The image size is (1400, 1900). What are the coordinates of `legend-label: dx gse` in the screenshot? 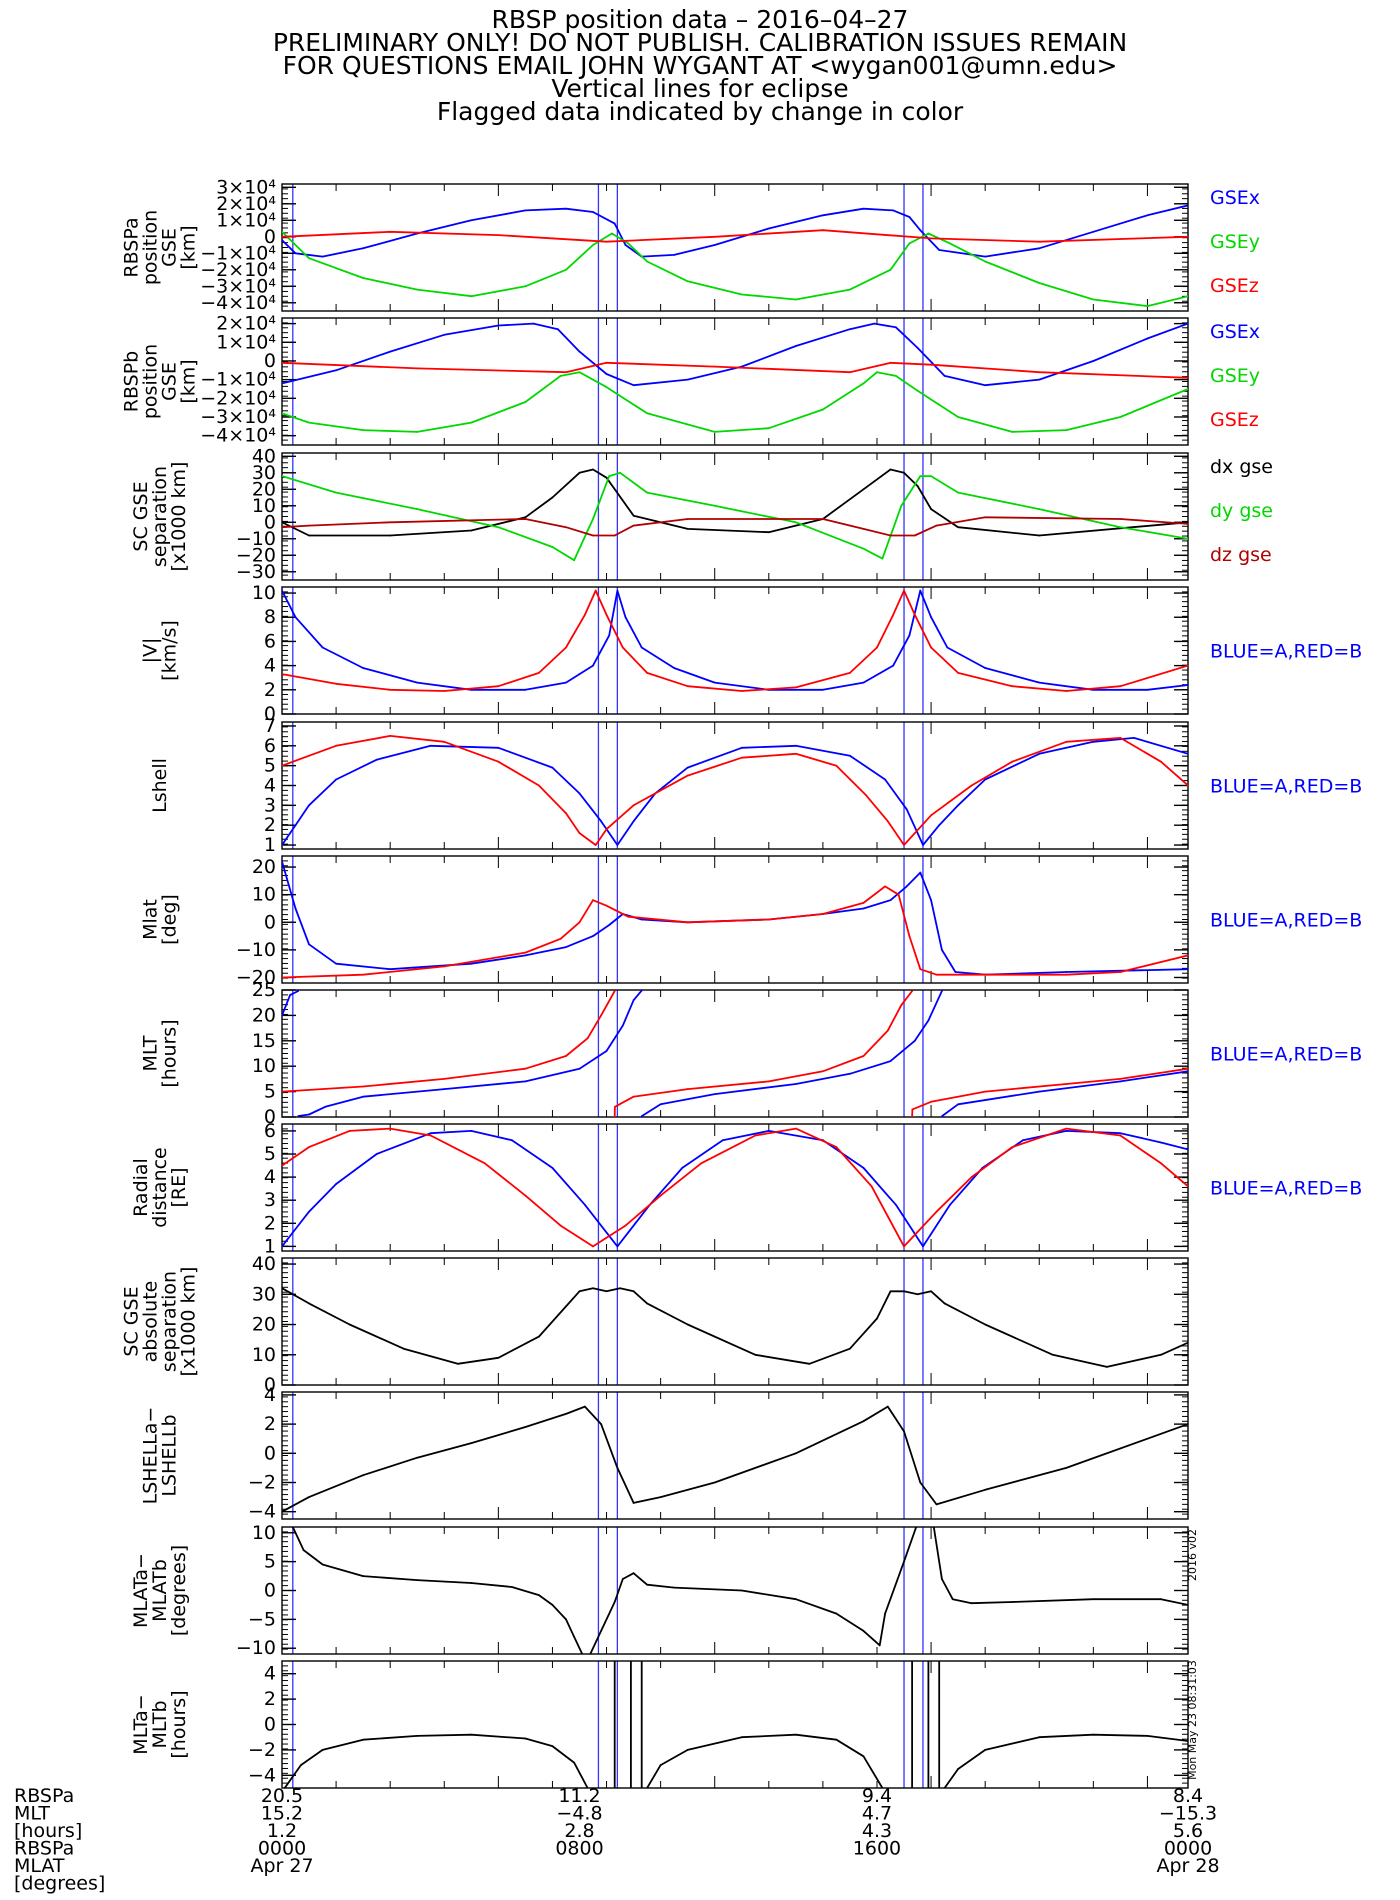 It's located at (1241, 467).